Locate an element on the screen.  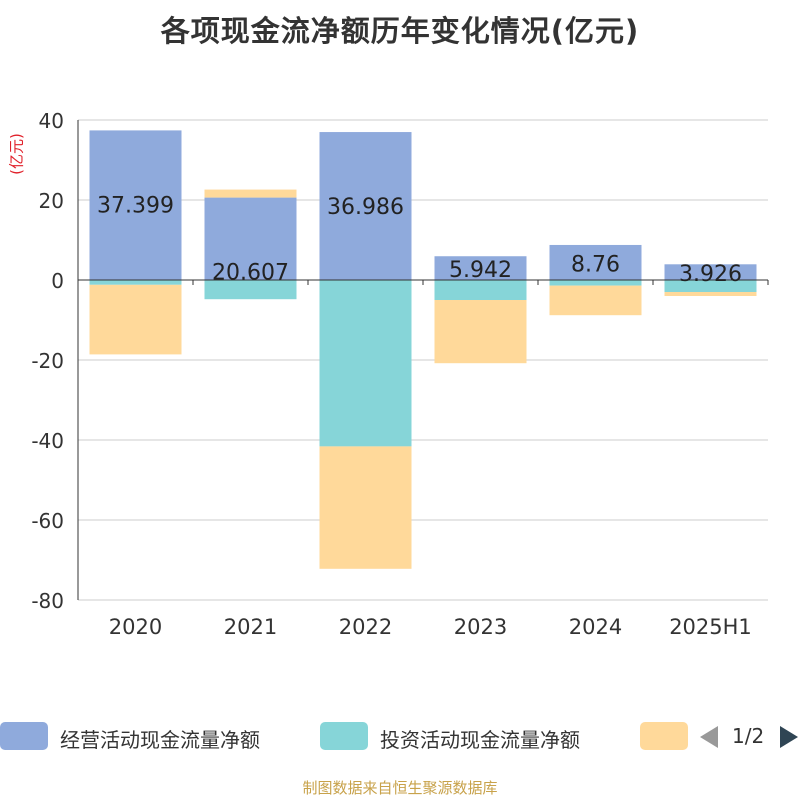
data-label: 5.942 is located at coordinates (480, 270).